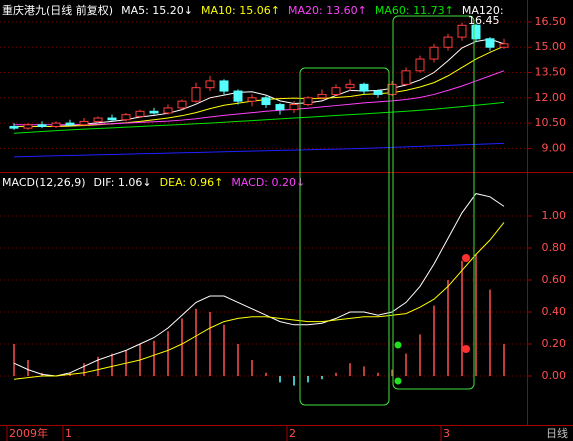 Image resolution: width=573 pixels, height=441 pixels. What do you see at coordinates (551, 21) in the screenshot?
I see `y-tick-label: 16.50` at bounding box center [551, 21].